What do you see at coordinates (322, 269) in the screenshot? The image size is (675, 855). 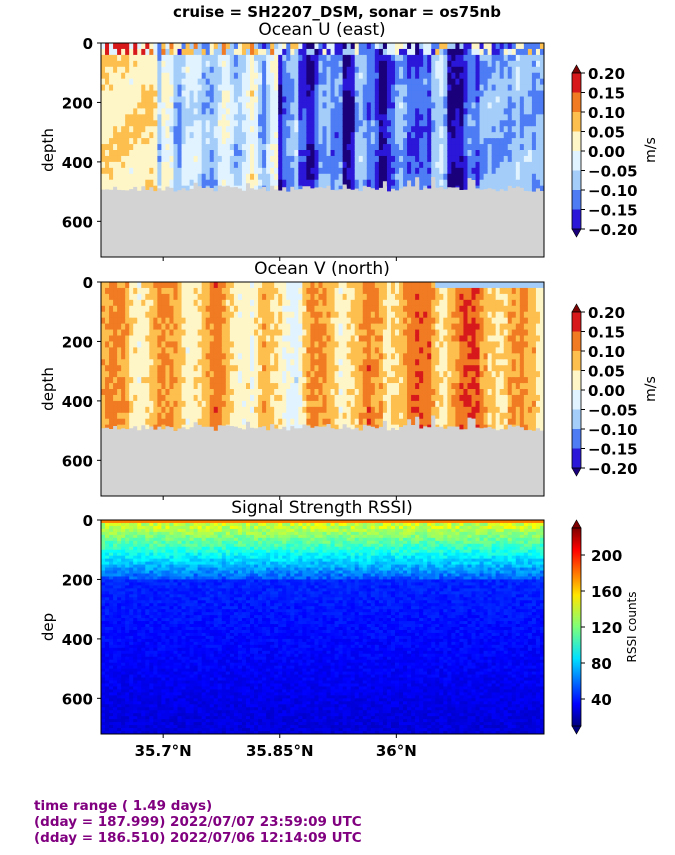 I see `panel-v-title: Ocean V (north)` at bounding box center [322, 269].